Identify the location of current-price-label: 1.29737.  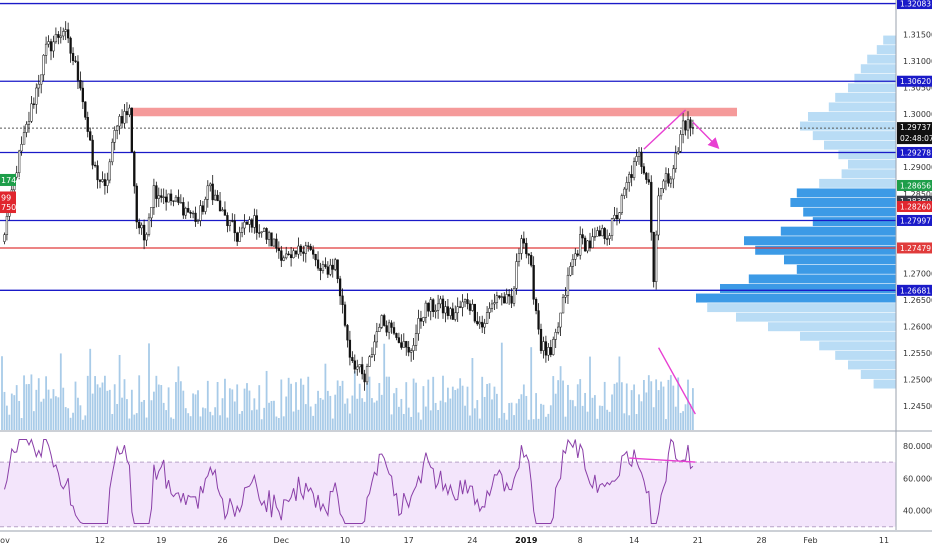
(915, 127).